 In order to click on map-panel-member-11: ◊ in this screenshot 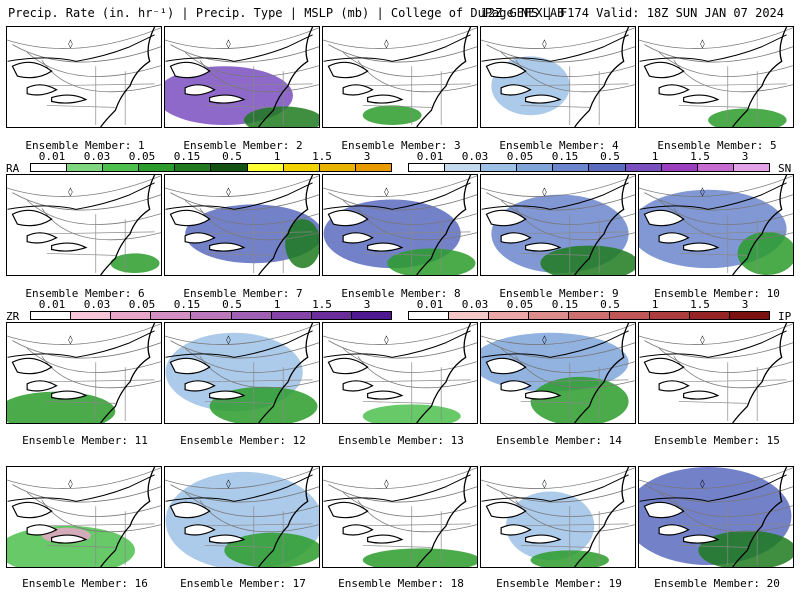, I will do `click(84, 373)`.